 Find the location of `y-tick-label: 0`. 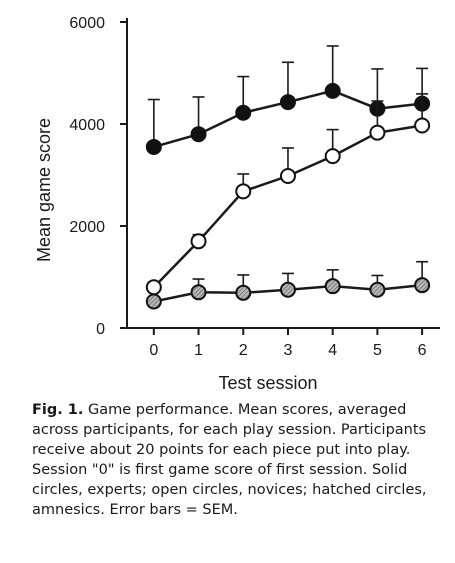

y-tick-label: 0 is located at coordinates (100, 329).